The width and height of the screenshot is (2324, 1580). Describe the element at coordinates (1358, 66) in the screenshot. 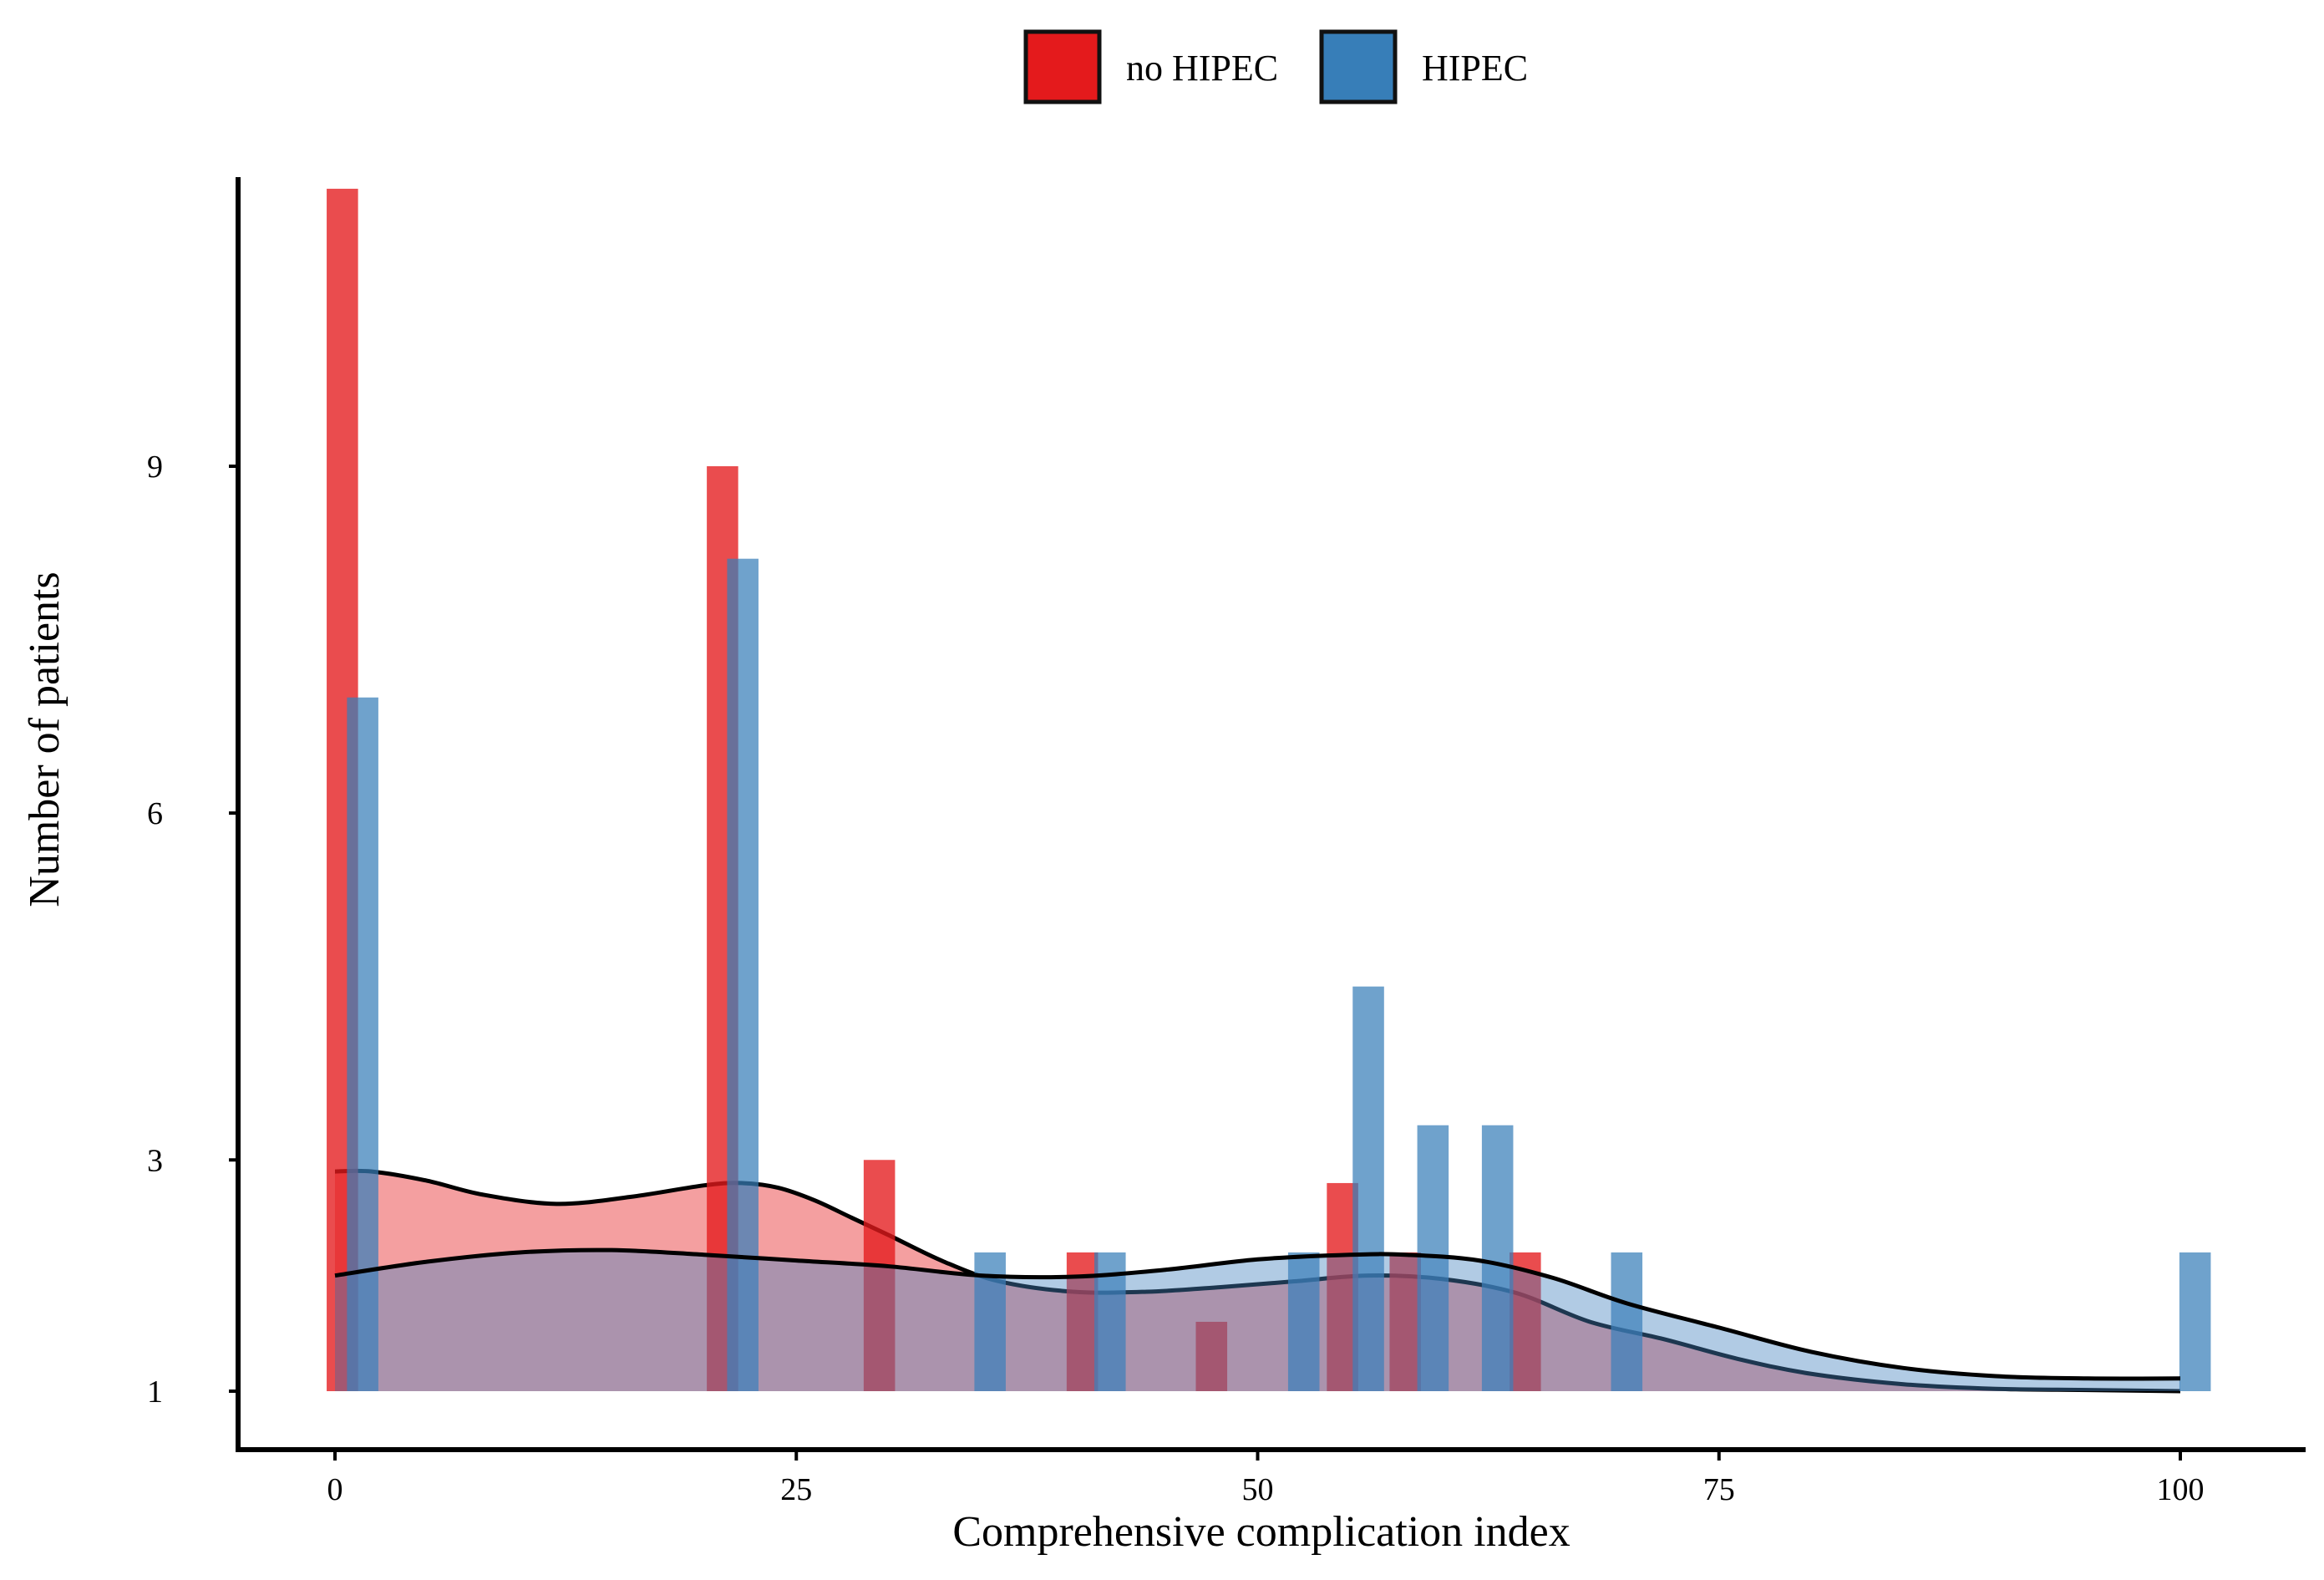

I see `legend-swatch-hipec` at that location.